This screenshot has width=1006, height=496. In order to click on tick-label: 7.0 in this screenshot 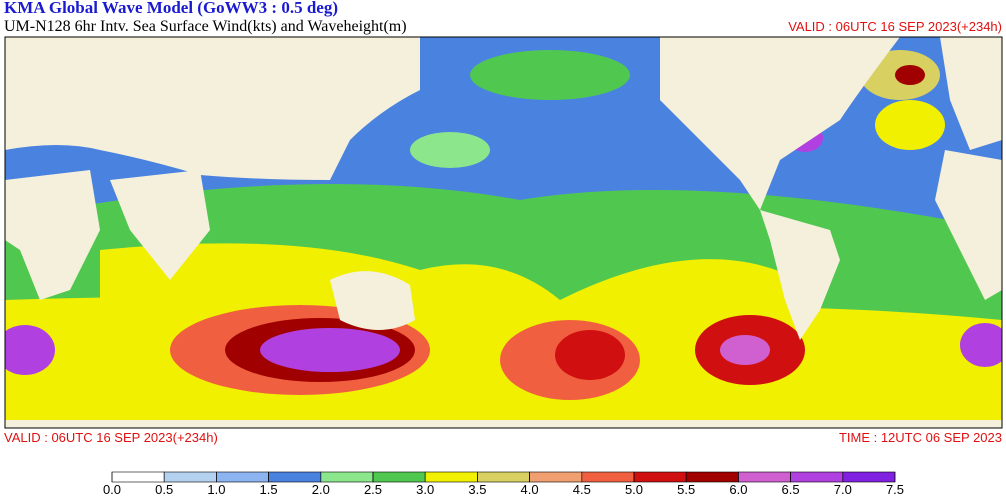, I will do `click(843, 489)`.